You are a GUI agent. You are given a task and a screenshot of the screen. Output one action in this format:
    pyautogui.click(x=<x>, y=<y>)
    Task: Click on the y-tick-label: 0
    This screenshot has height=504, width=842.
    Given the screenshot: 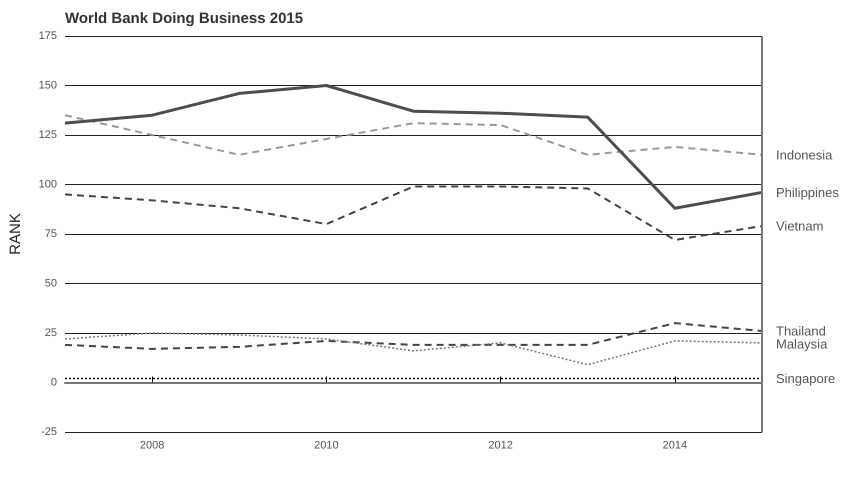 What is the action you would take?
    pyautogui.click(x=53, y=382)
    